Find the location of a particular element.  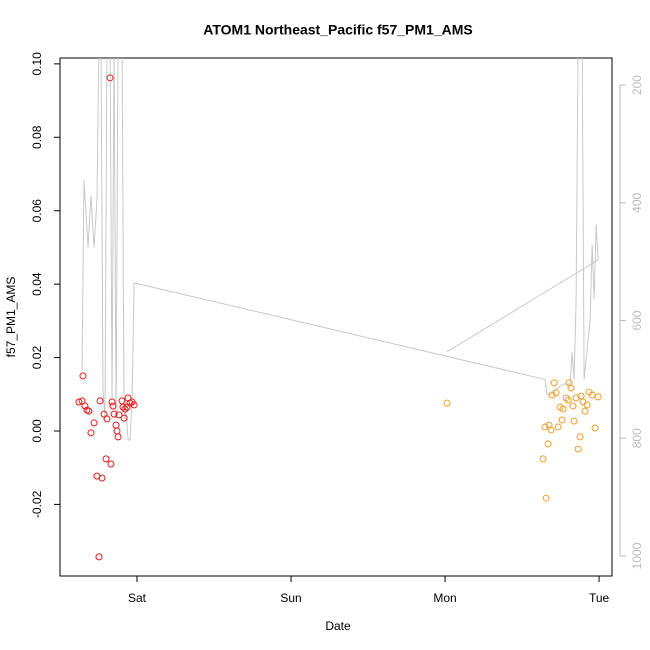

y2-tick-label: 200 is located at coordinates (637, 85).